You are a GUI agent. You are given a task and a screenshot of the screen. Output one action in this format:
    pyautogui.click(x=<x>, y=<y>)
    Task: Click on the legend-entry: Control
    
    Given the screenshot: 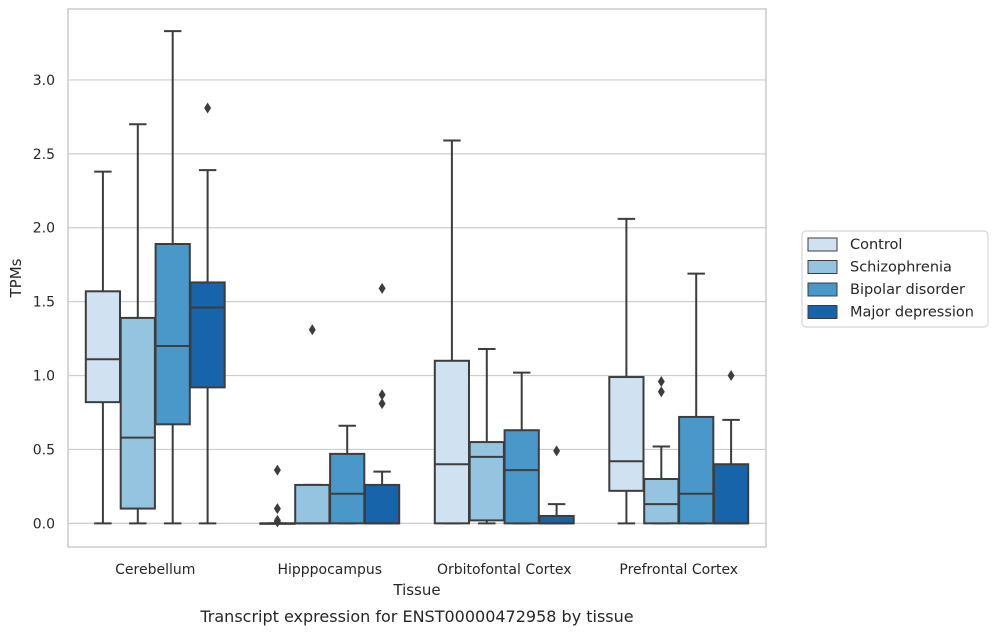 What is the action you would take?
    pyautogui.click(x=876, y=245)
    